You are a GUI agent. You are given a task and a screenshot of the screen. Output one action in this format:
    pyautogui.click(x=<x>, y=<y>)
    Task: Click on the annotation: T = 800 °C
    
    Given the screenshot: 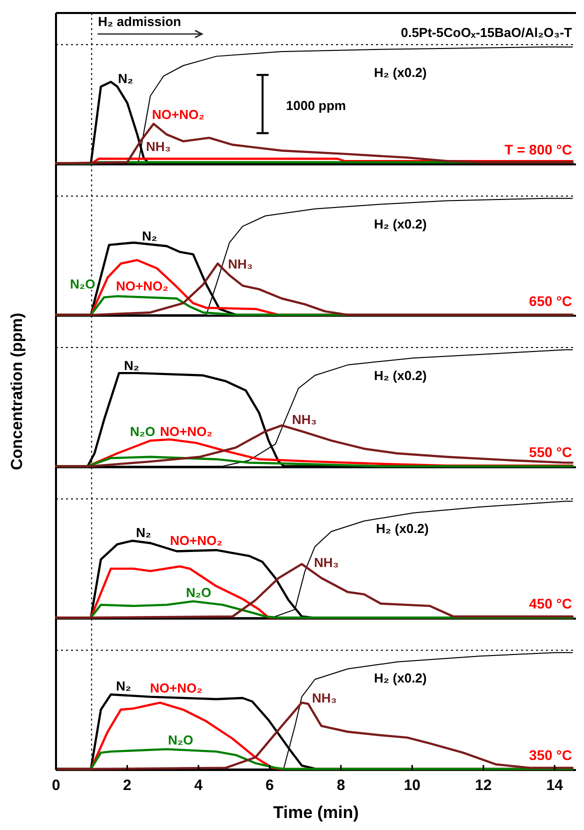 What is the action you would take?
    pyautogui.click(x=538, y=149)
    